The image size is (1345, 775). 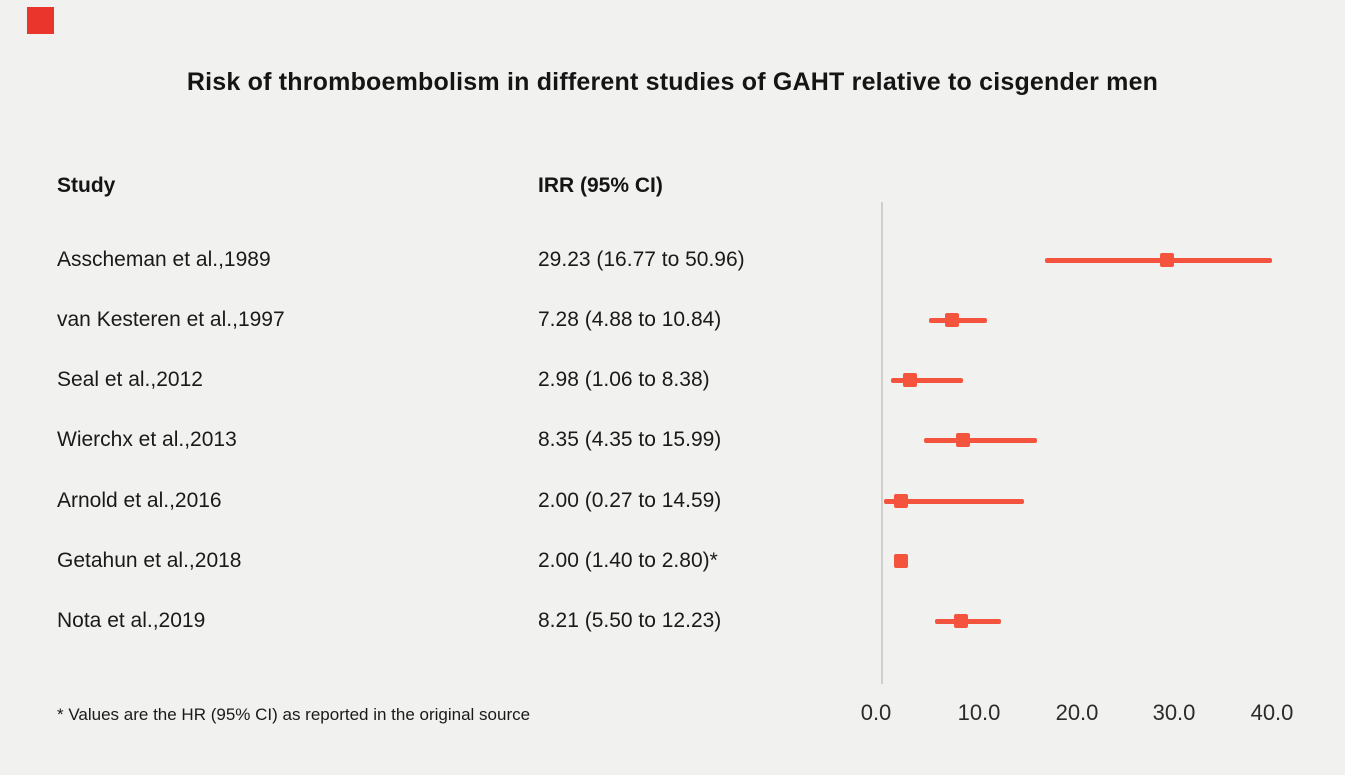 I want to click on table-row: Seal et al.,2012 2.98 (1.06 to 8.38), so click(x=440, y=380).